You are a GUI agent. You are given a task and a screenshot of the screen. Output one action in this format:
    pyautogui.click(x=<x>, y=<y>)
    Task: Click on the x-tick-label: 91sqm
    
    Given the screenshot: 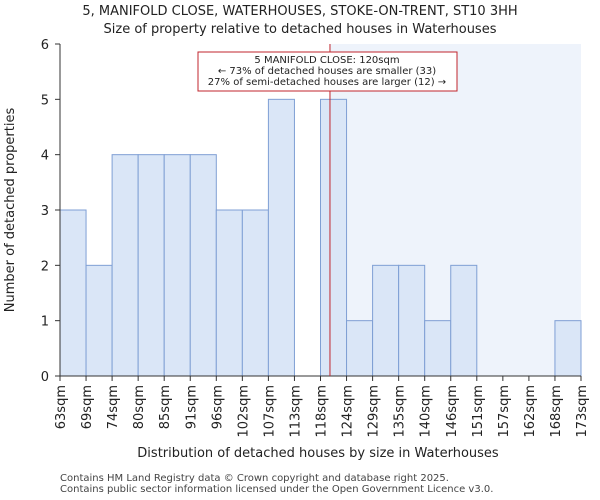 What is the action you would take?
    pyautogui.click(x=191, y=407)
    